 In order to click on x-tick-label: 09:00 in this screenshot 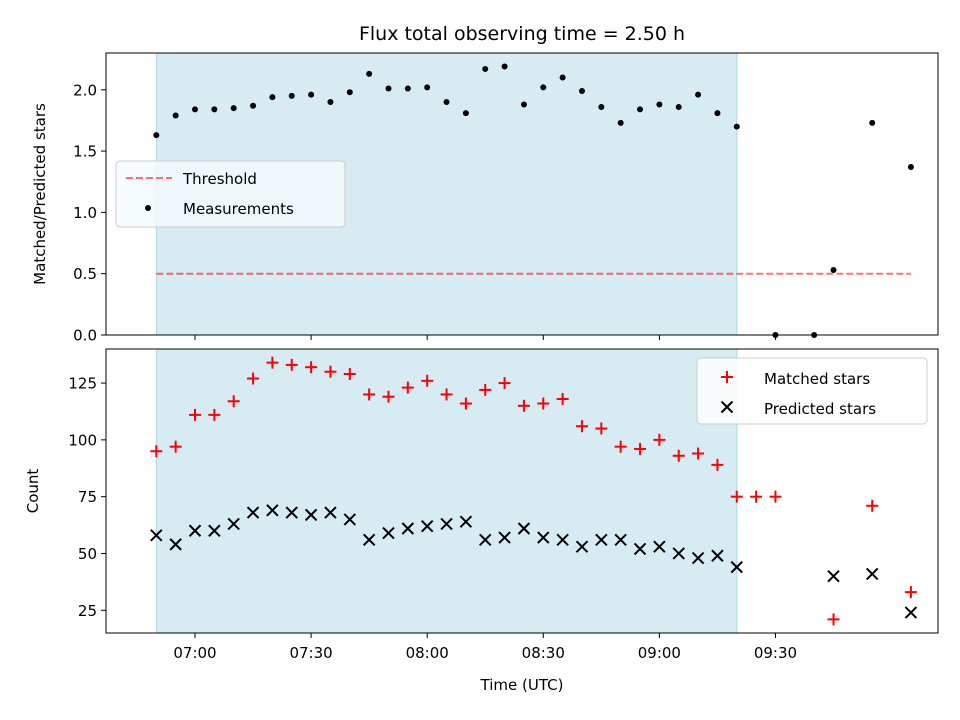, I will do `click(659, 653)`.